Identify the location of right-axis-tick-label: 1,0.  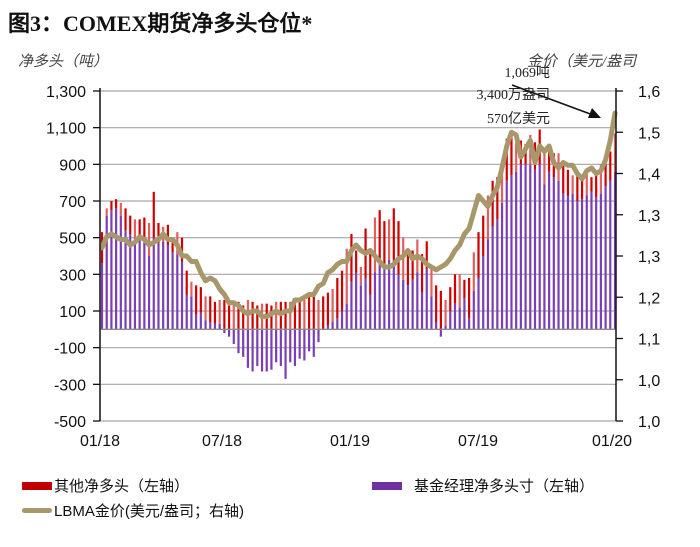
(649, 381).